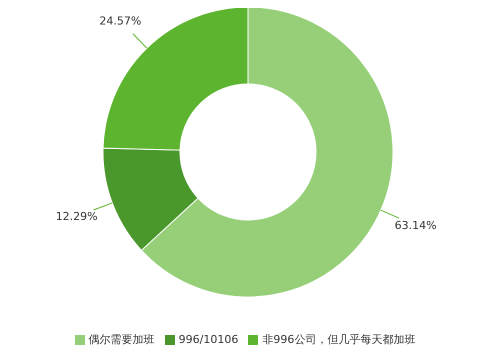  I want to click on legend-label: 996/10106, so click(208, 339).